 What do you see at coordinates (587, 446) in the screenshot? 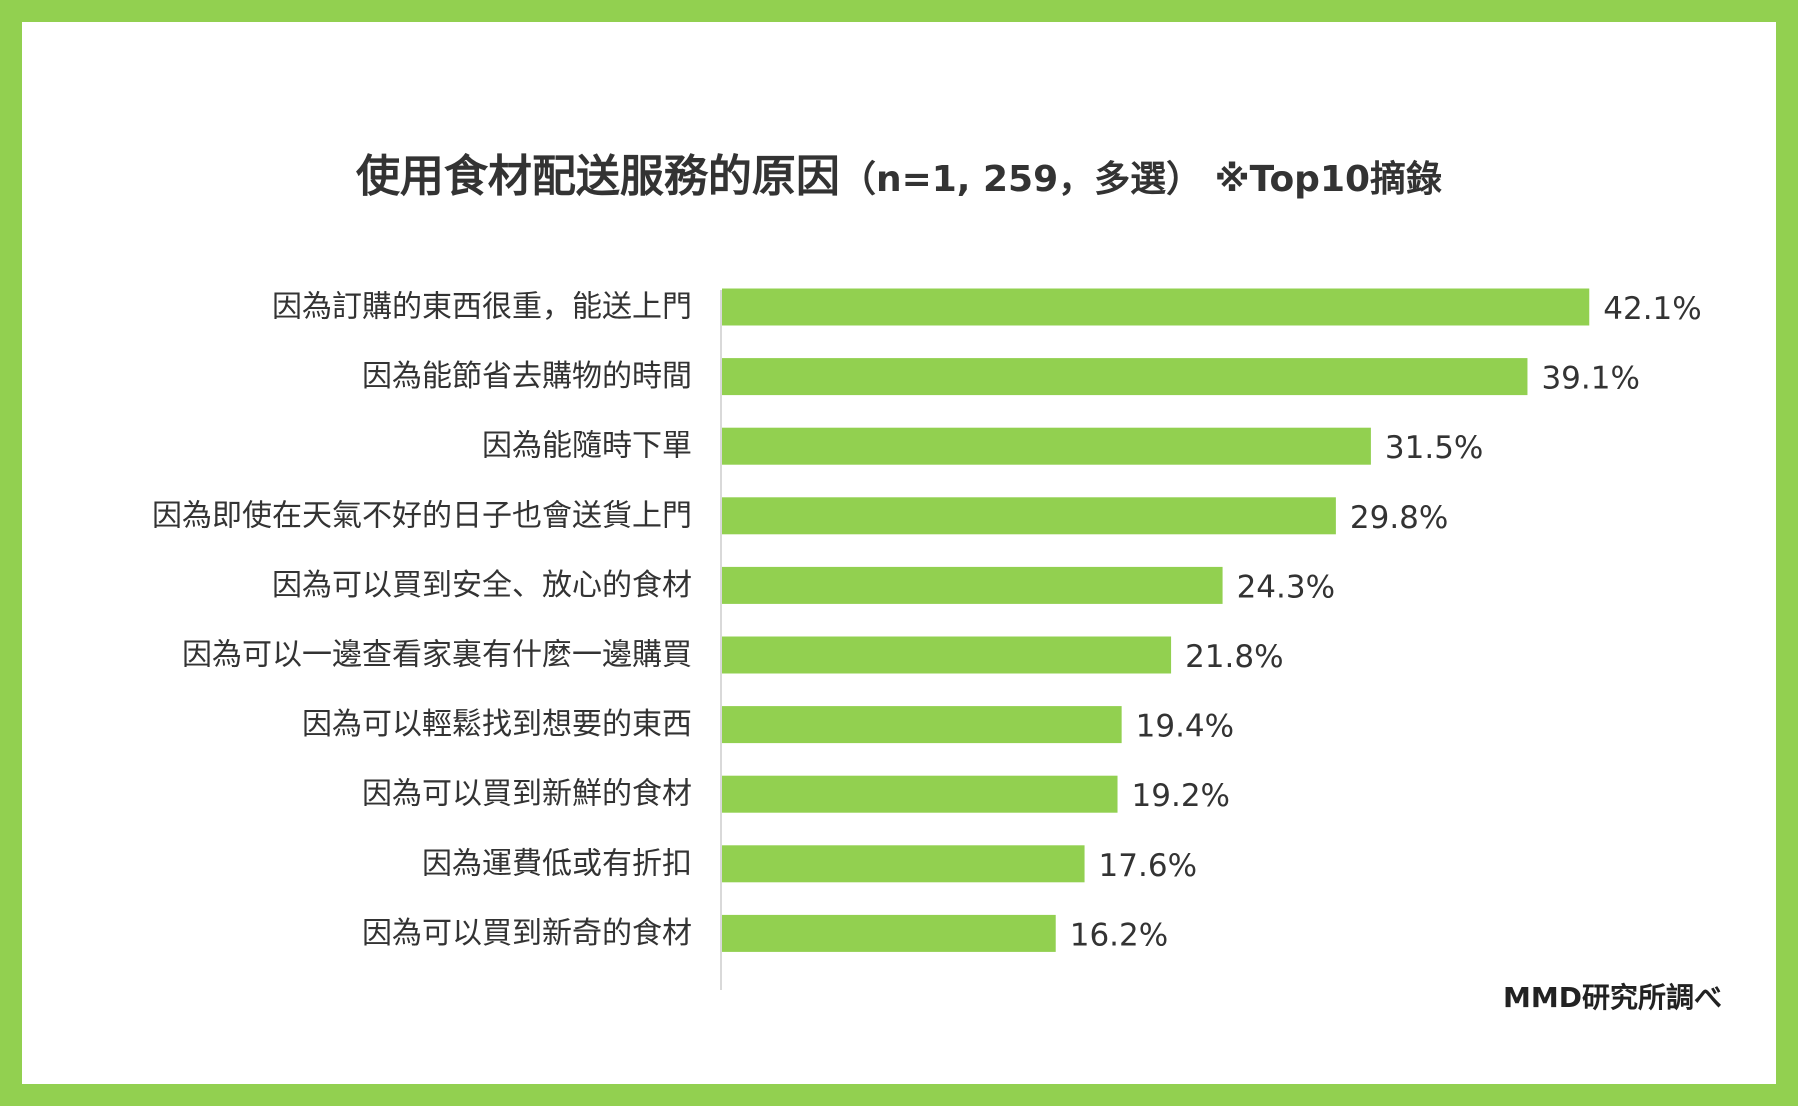
I see `category-label-3: 因為能隨時下單` at bounding box center [587, 446].